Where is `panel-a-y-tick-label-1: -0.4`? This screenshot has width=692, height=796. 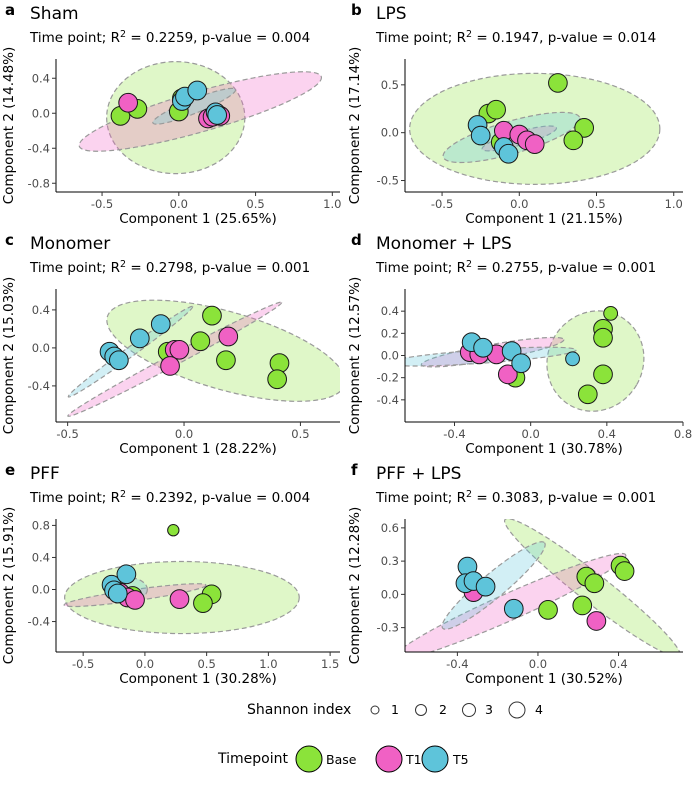
panel-a-y-tick-label-1: -0.4 is located at coordinates (39, 148).